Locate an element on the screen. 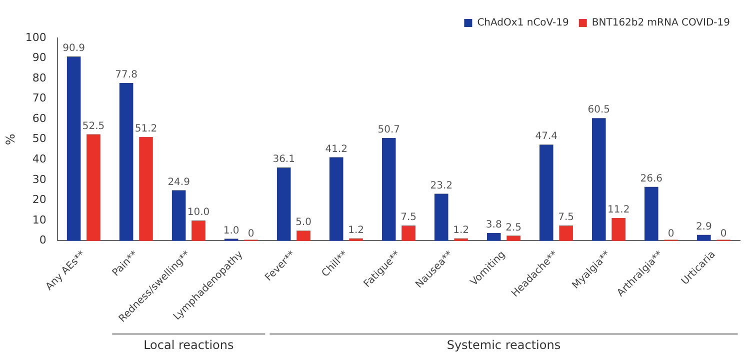  data-label: 5.0 is located at coordinates (304, 222).